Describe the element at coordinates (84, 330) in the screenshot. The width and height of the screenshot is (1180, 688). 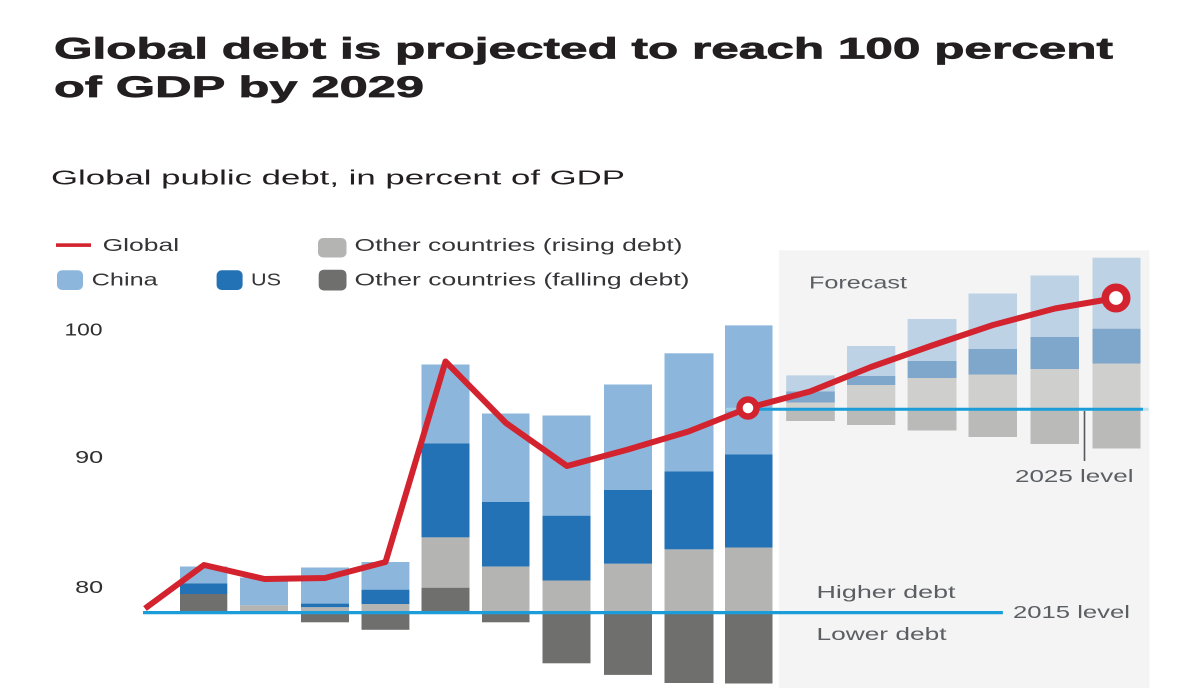
I see `svg-text: 100` at that location.